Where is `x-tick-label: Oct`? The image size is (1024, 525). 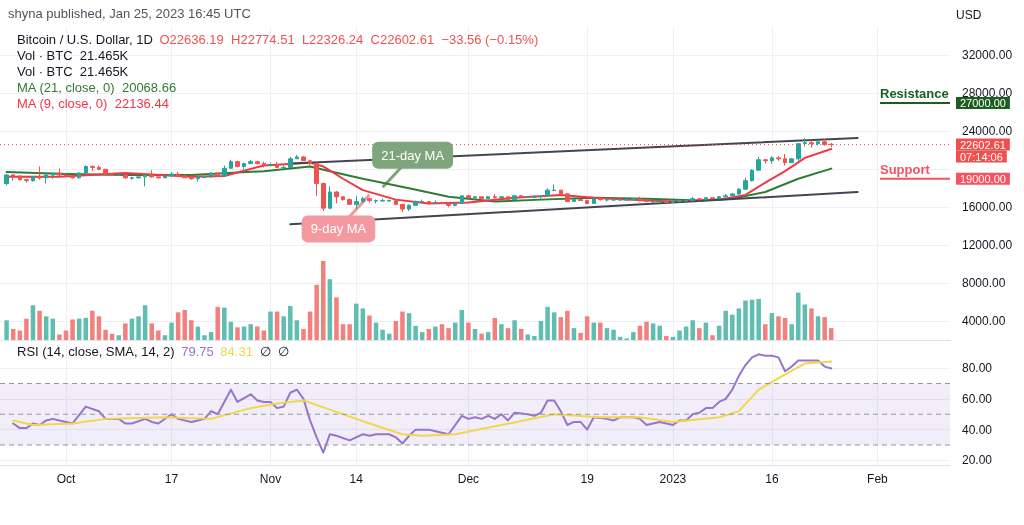 x-tick-label: Oct is located at coordinates (66, 479).